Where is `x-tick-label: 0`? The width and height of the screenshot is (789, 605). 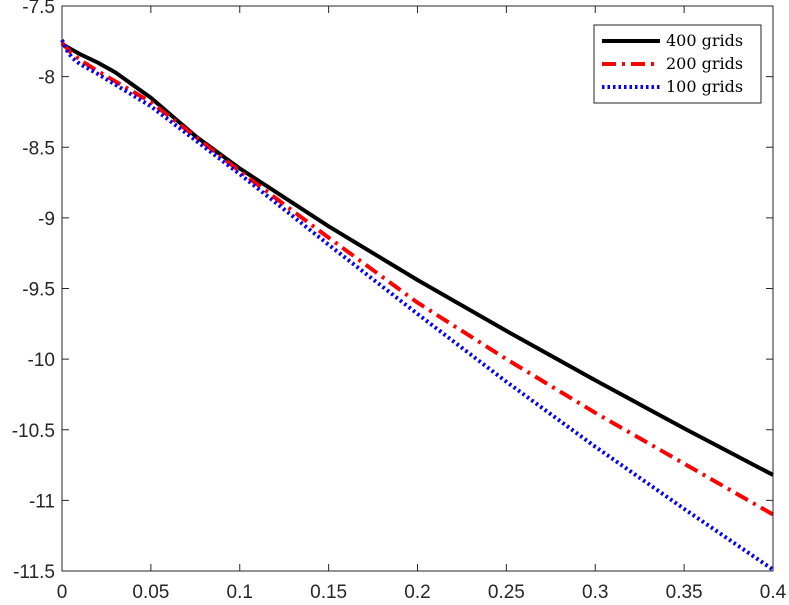
x-tick-label: 0 is located at coordinates (62, 592).